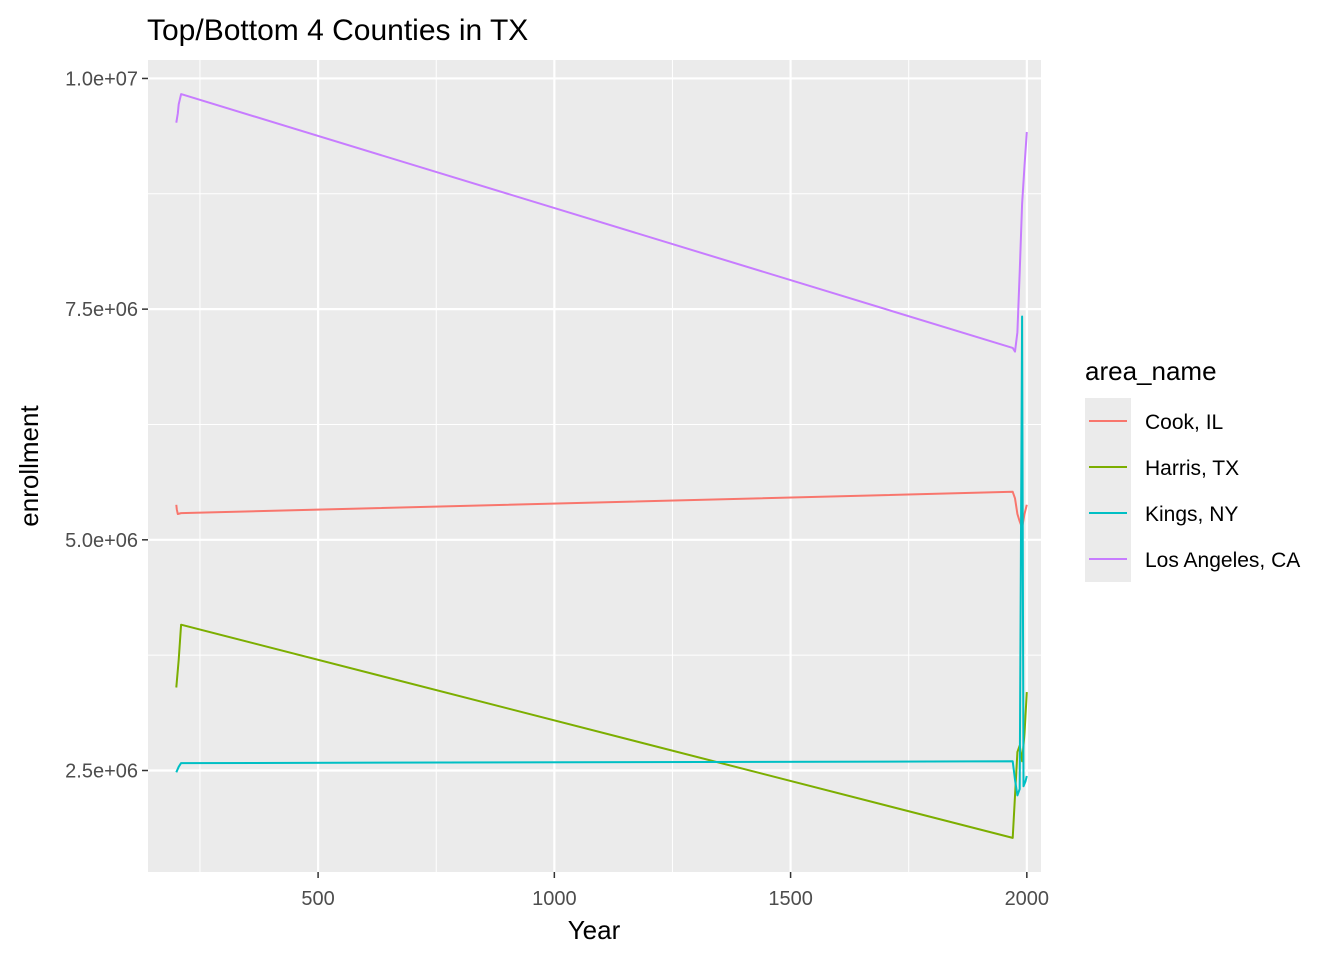 This screenshot has height=960, width=1344. I want to click on legend-label: Harris, TX, so click(1192, 468).